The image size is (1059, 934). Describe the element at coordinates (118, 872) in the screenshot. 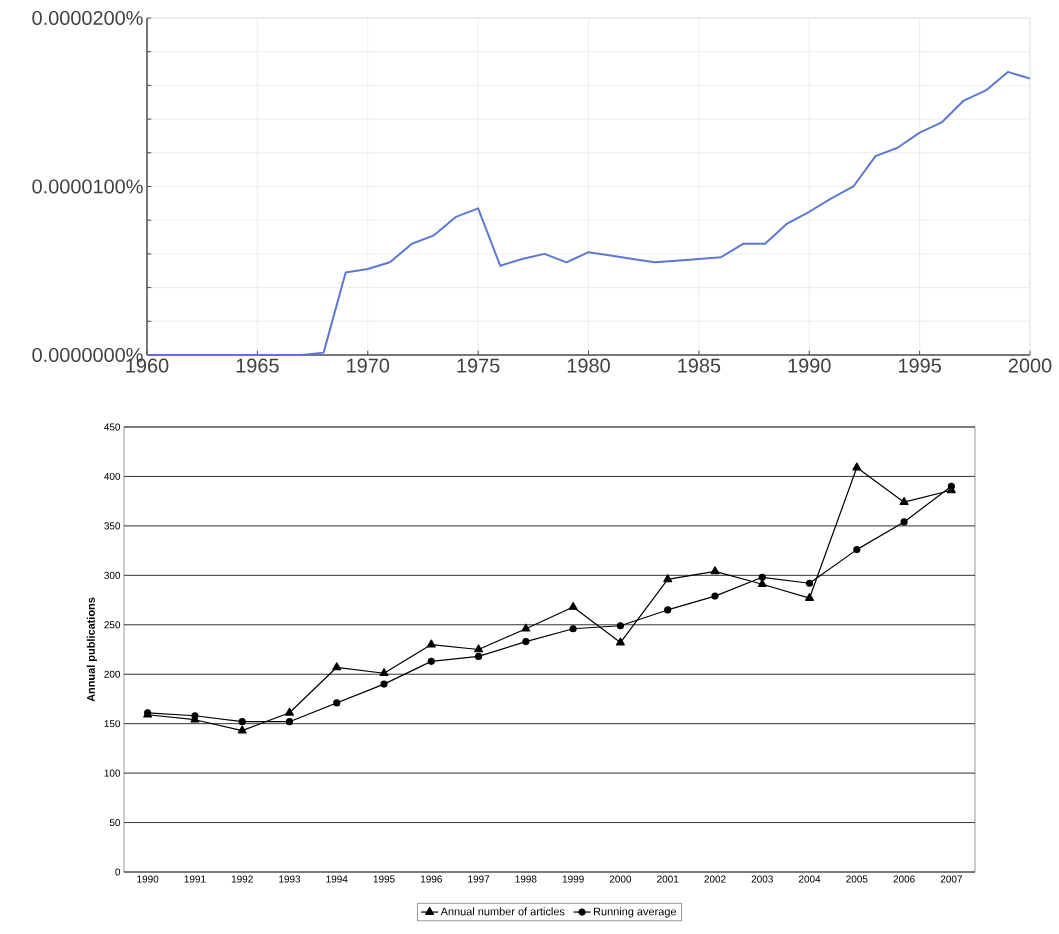

I see `y-tick-label: 0` at that location.